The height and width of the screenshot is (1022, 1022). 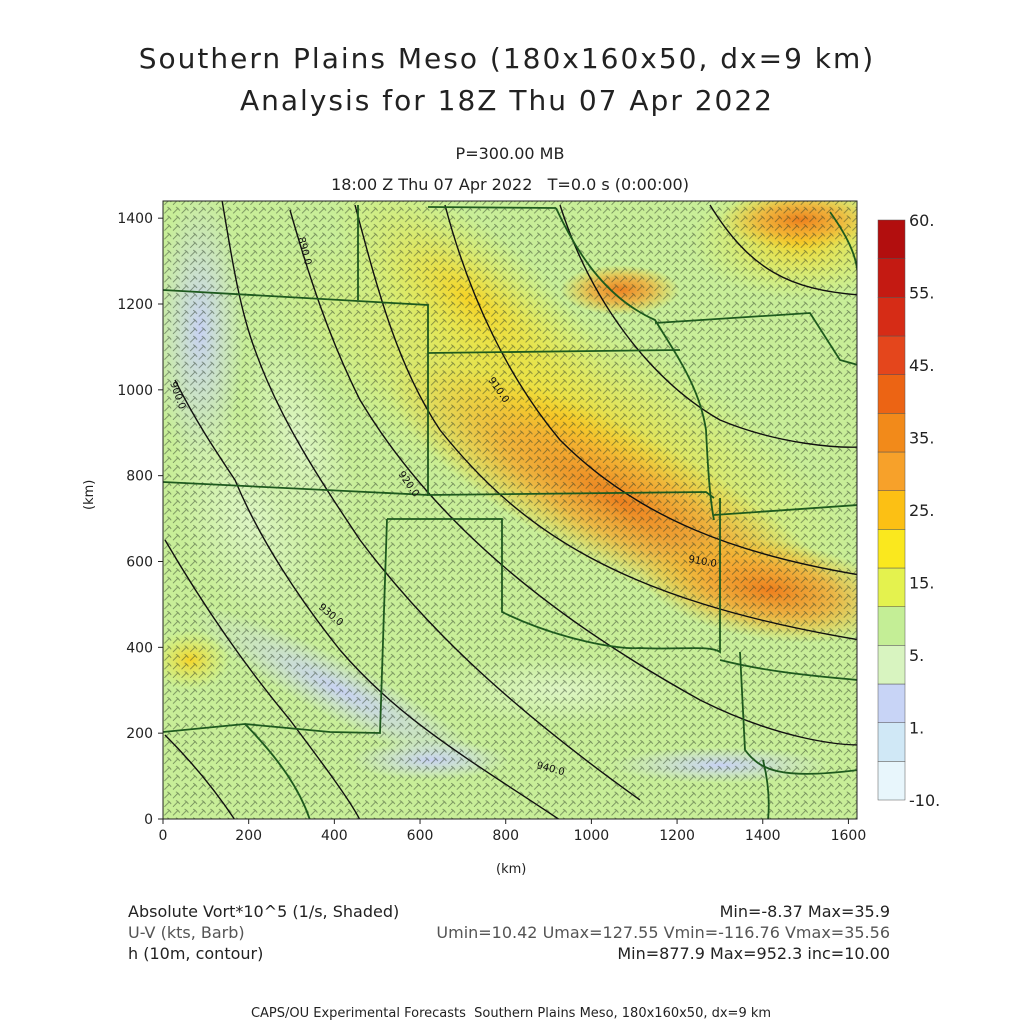 What do you see at coordinates (924, 800) in the screenshot?
I see `colorbar-label: -10.` at bounding box center [924, 800].